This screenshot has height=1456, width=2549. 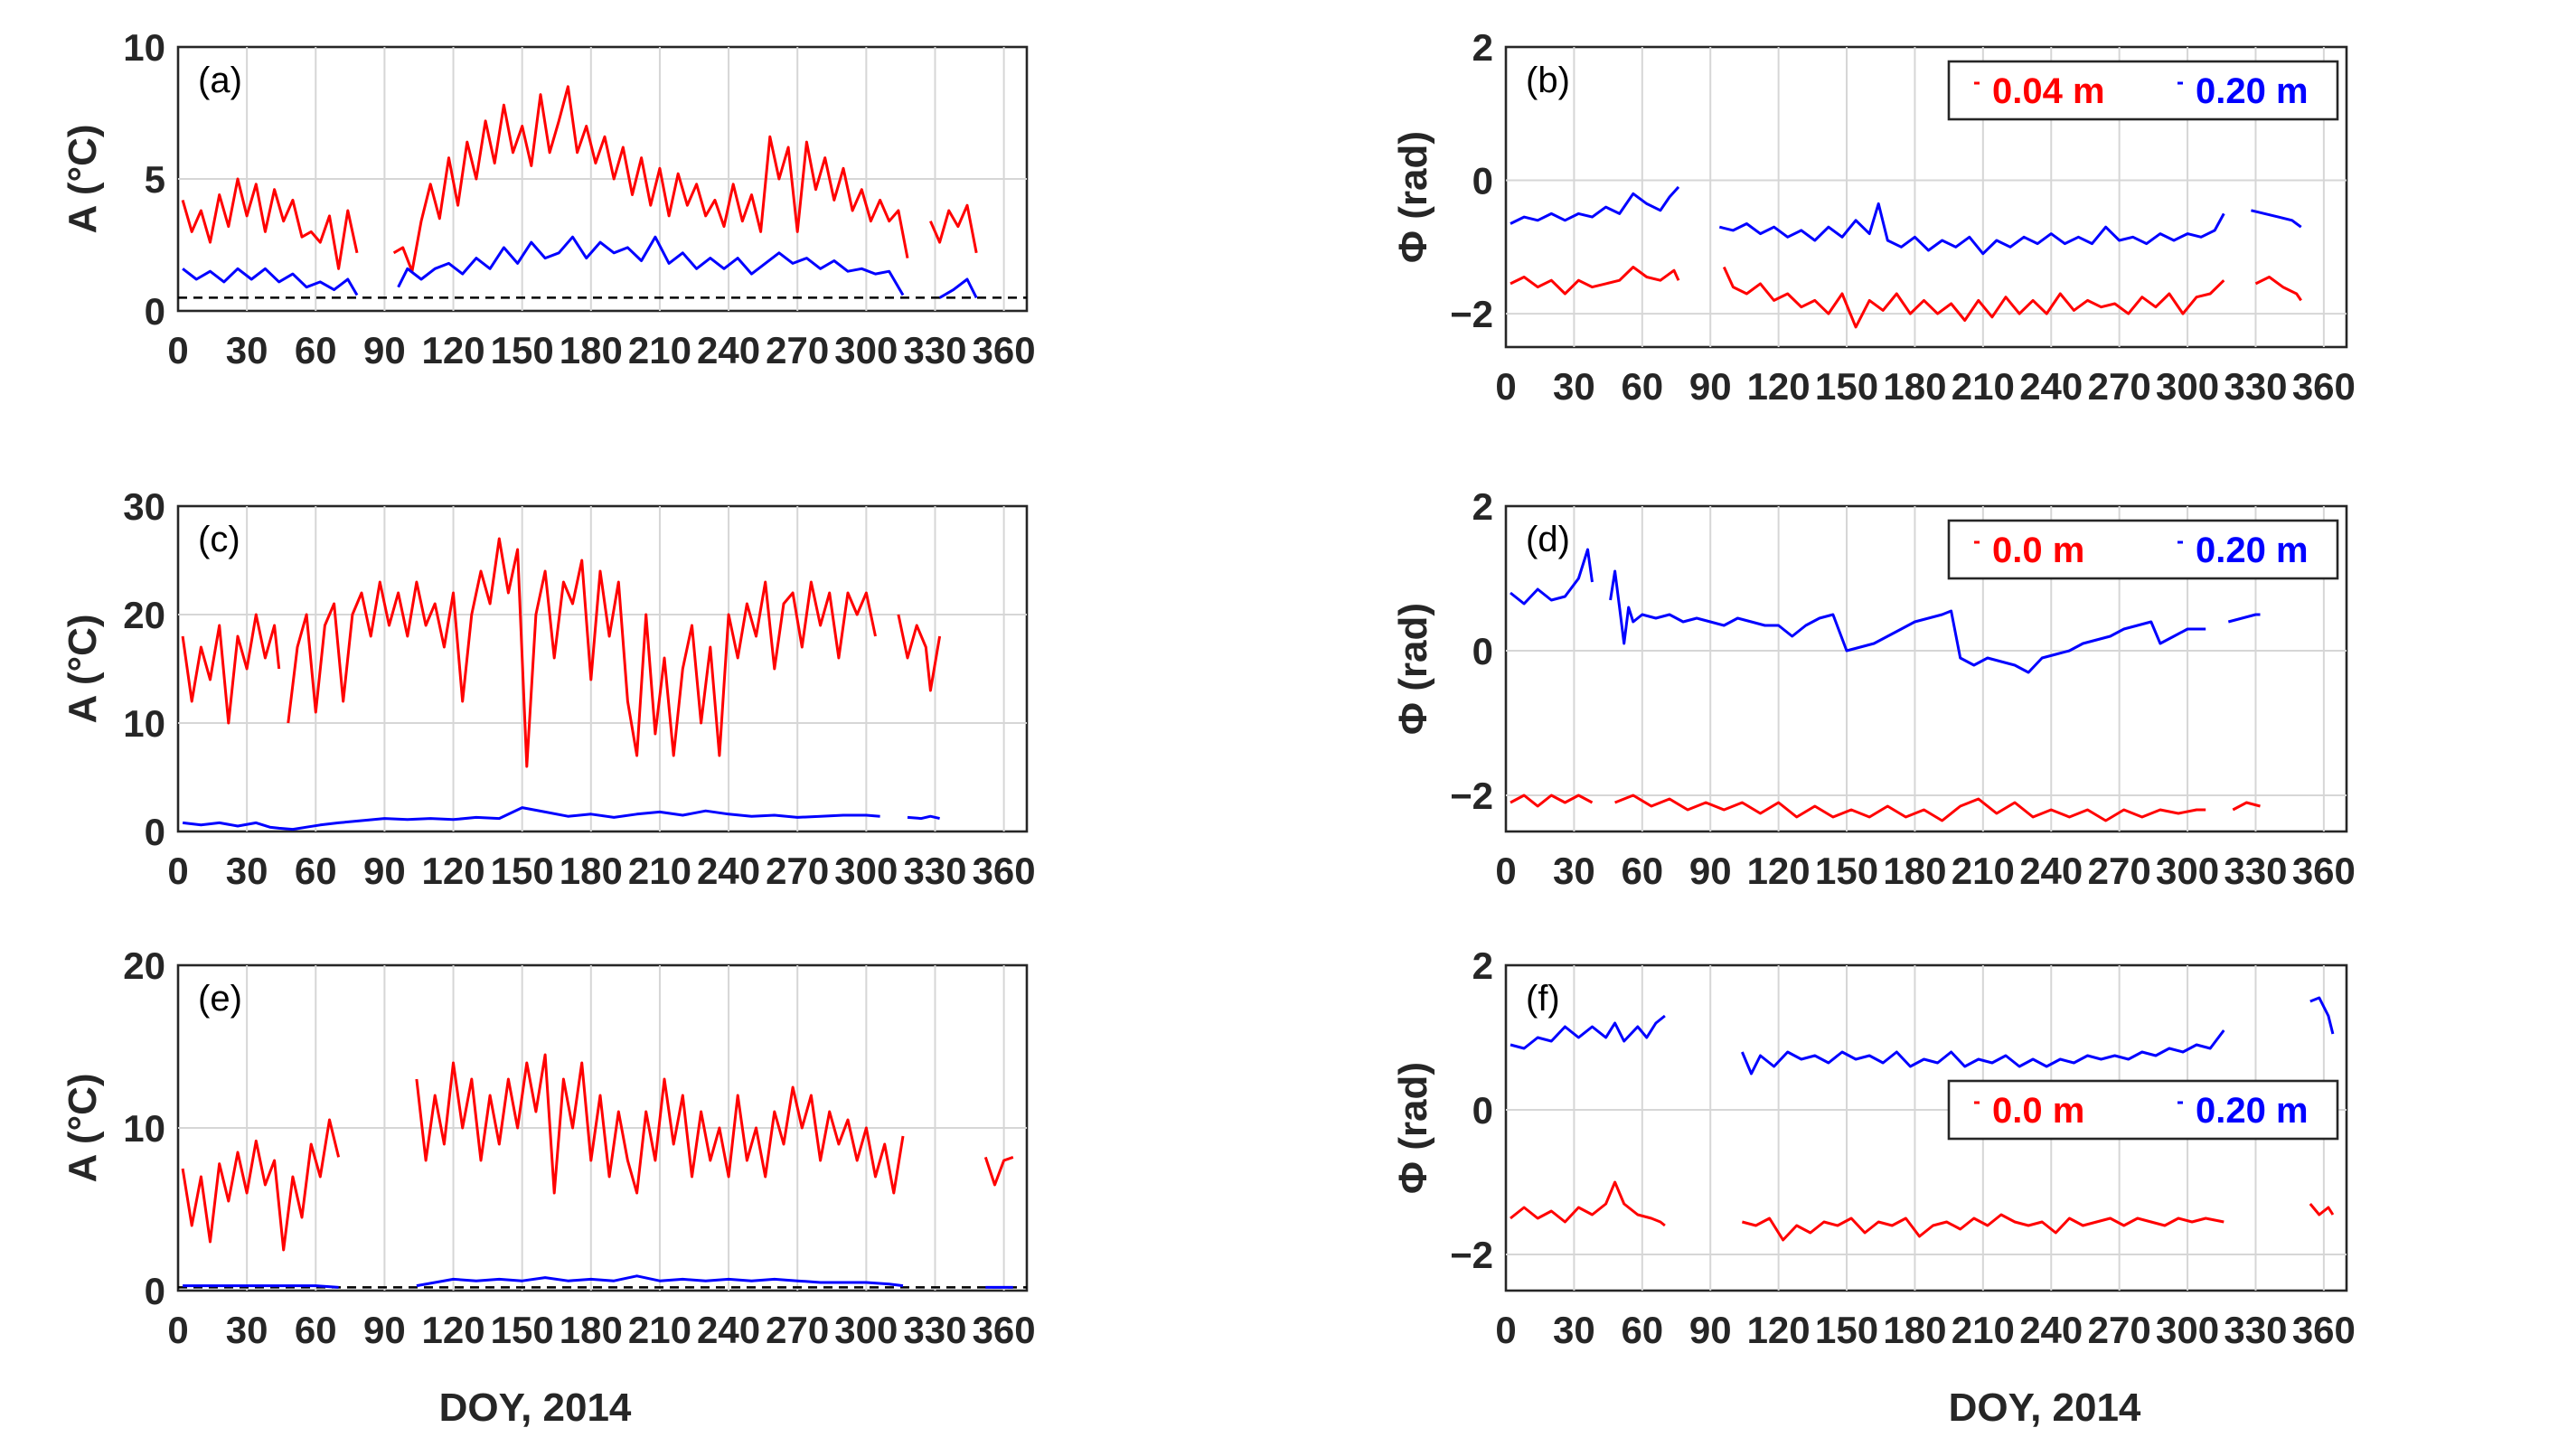 What do you see at coordinates (1482, 47) in the screenshot?
I see `y-tick-label: 2` at bounding box center [1482, 47].